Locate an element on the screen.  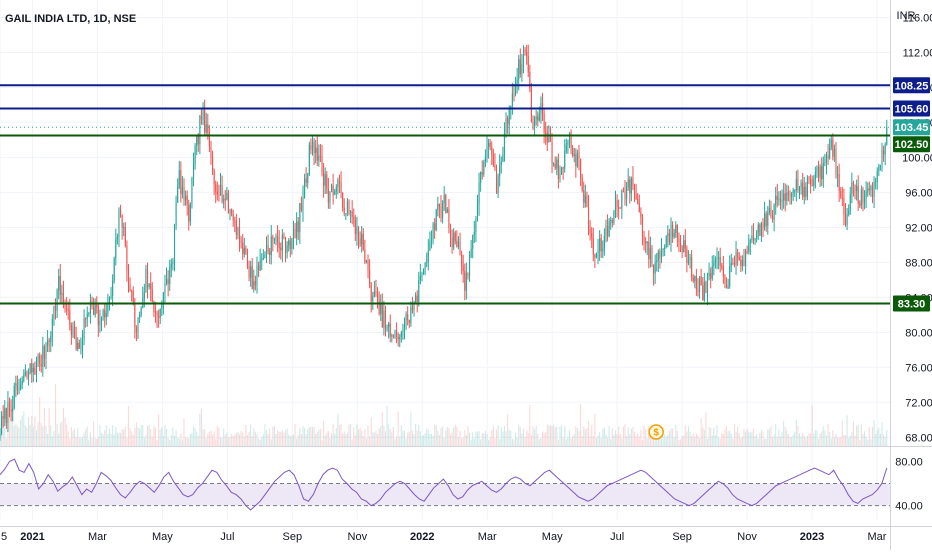
level-label-83.30: 83.30 is located at coordinates (911, 303).